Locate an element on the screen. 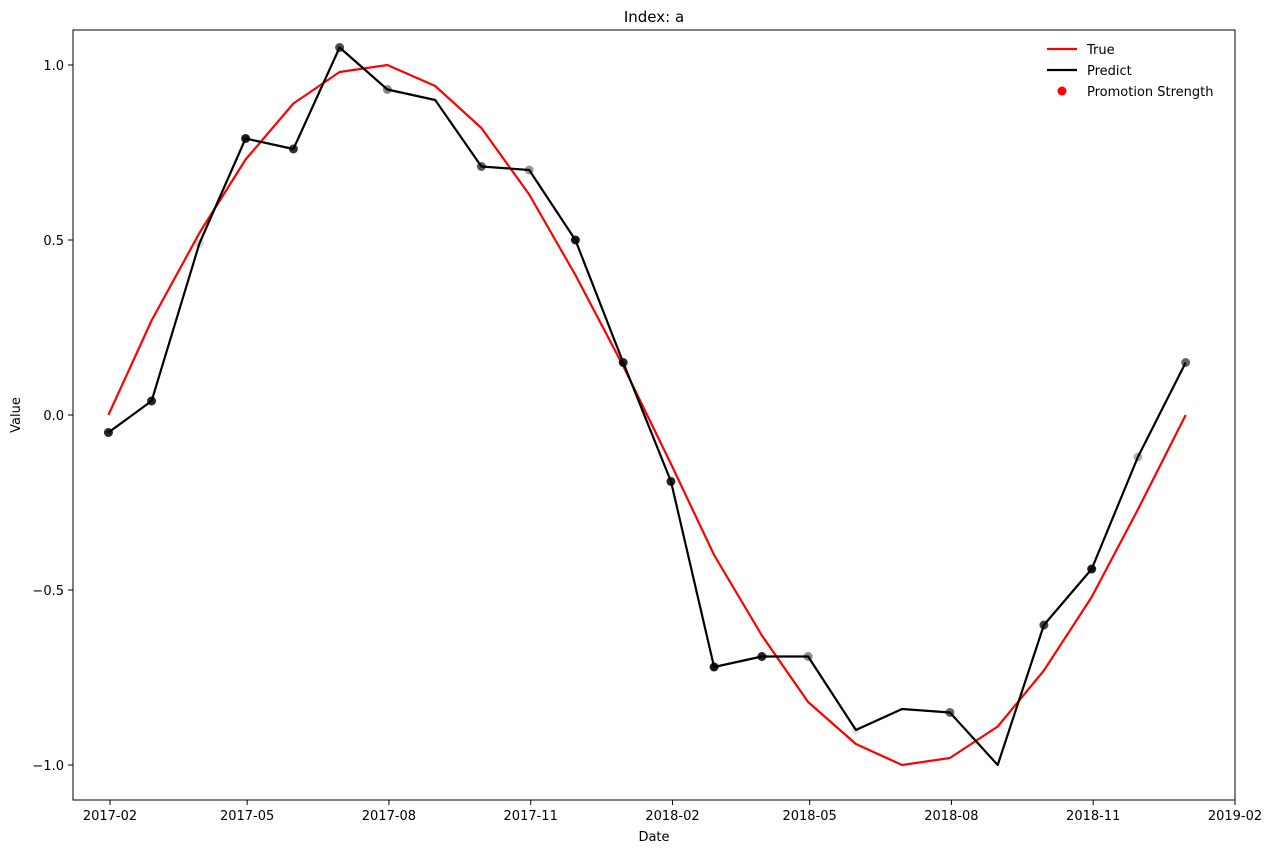  x-tick-label: 2018-02 is located at coordinates (672, 816).